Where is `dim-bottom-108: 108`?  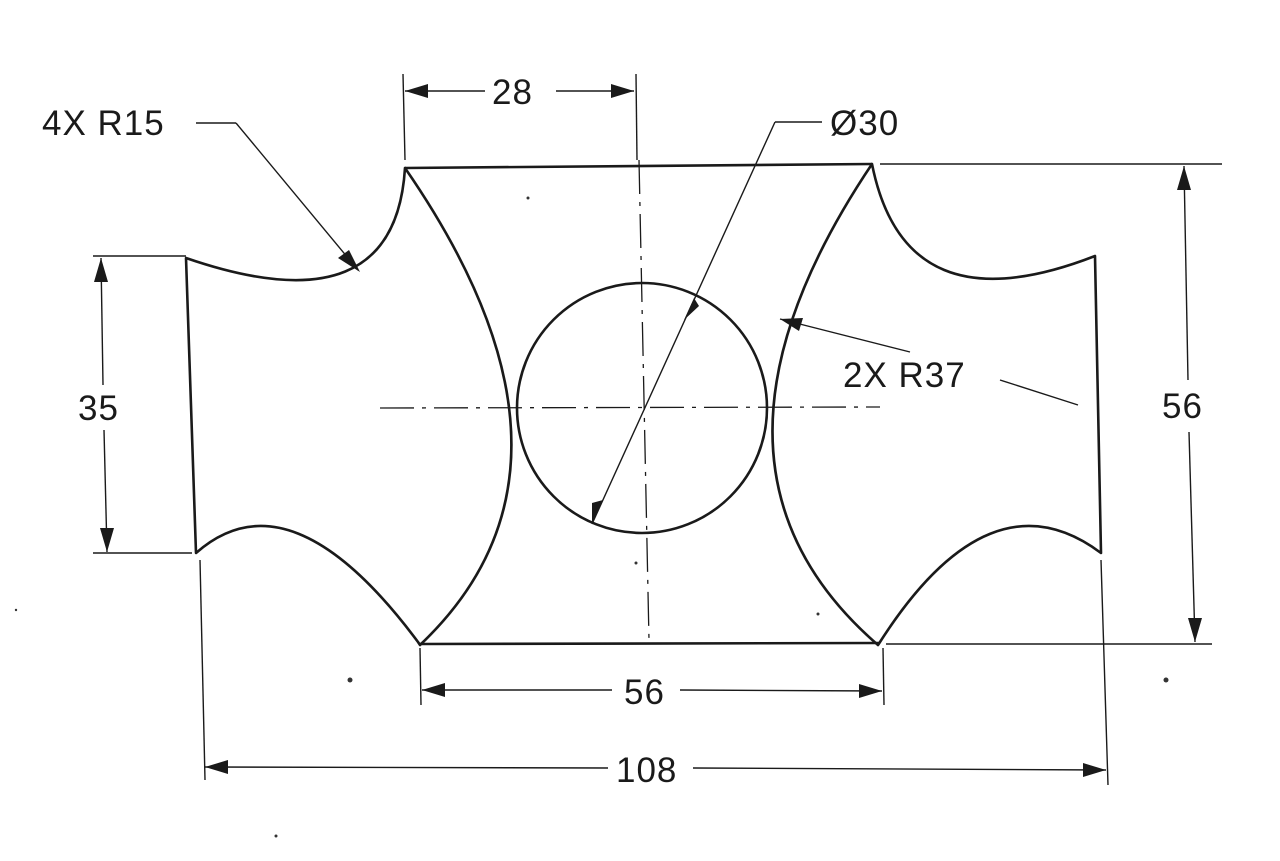 dim-bottom-108: 108 is located at coordinates (655, 770).